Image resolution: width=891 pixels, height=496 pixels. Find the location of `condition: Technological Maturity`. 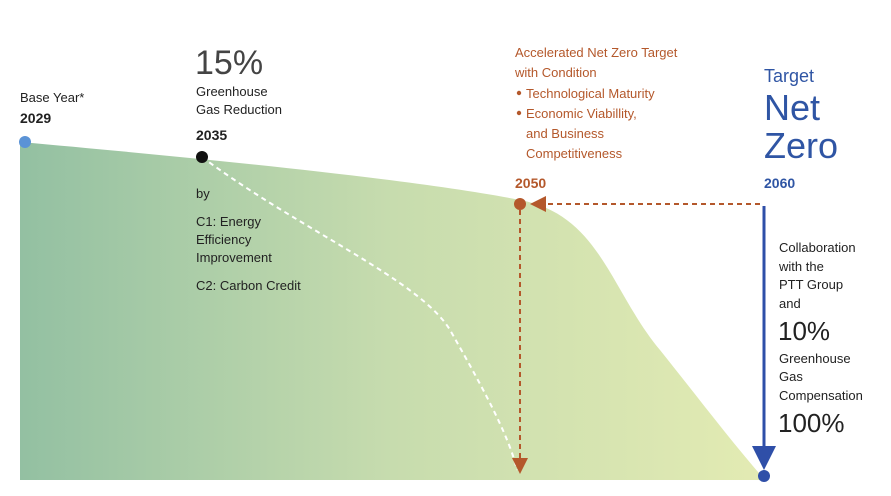

condition: Technological Maturity is located at coordinates (590, 93).